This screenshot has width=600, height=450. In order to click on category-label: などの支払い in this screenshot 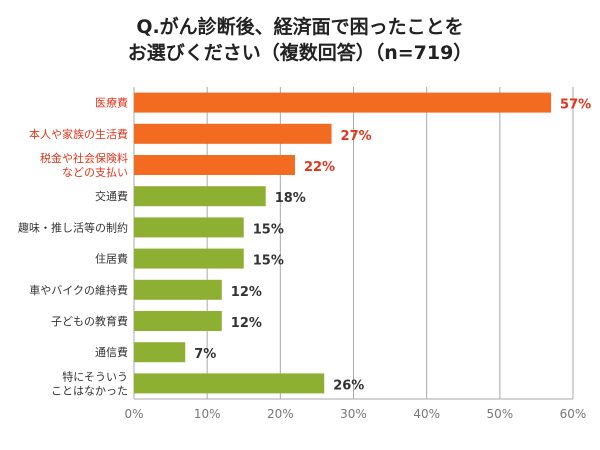, I will do `click(95, 172)`.